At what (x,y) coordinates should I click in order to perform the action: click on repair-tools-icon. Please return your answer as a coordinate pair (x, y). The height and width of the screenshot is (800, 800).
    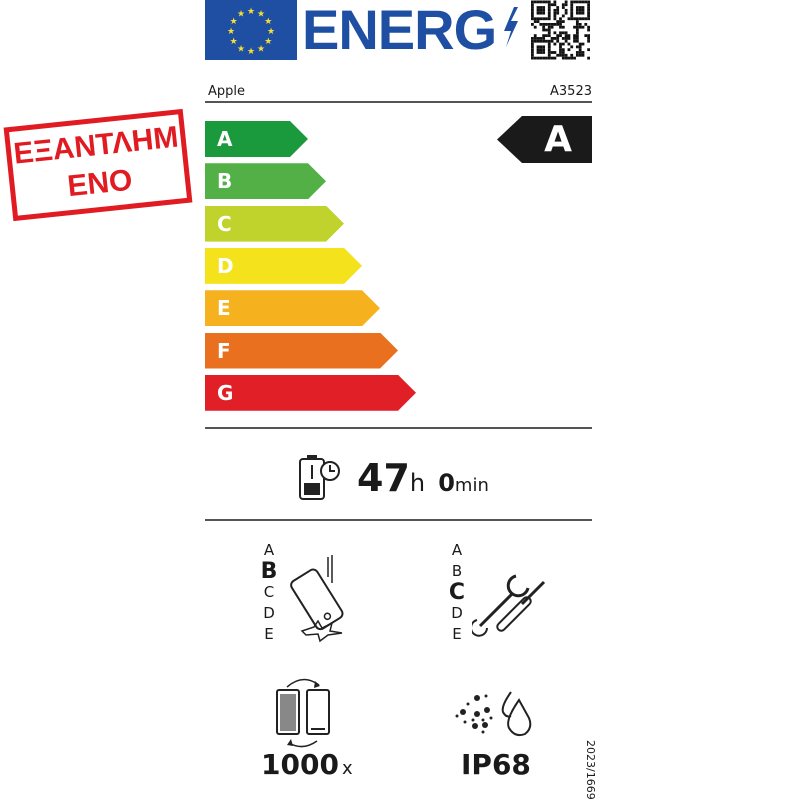
    Looking at the image, I should click on (509, 605).